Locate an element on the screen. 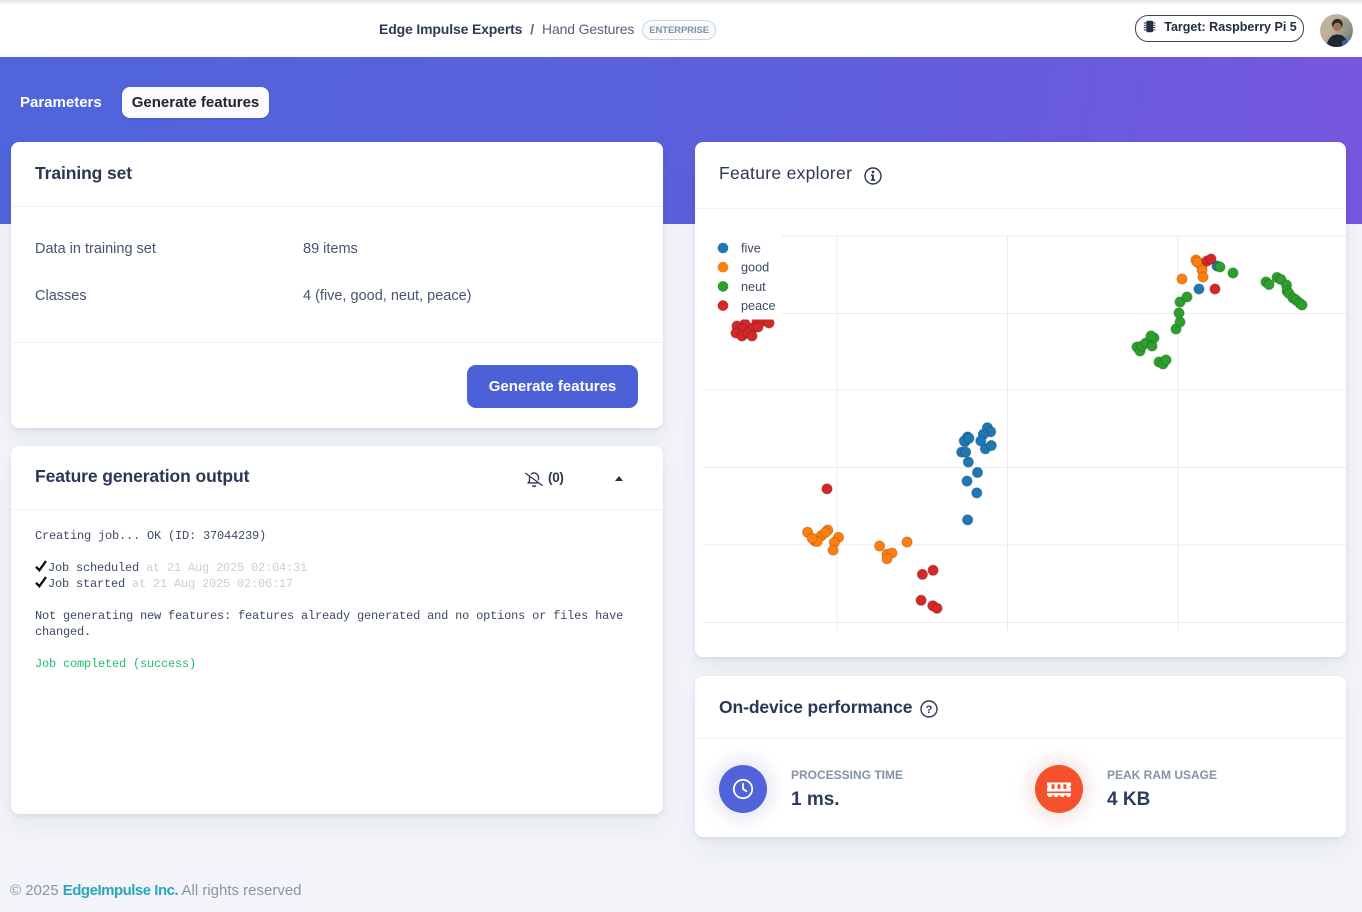  svg-text: peace is located at coordinates (758, 306).